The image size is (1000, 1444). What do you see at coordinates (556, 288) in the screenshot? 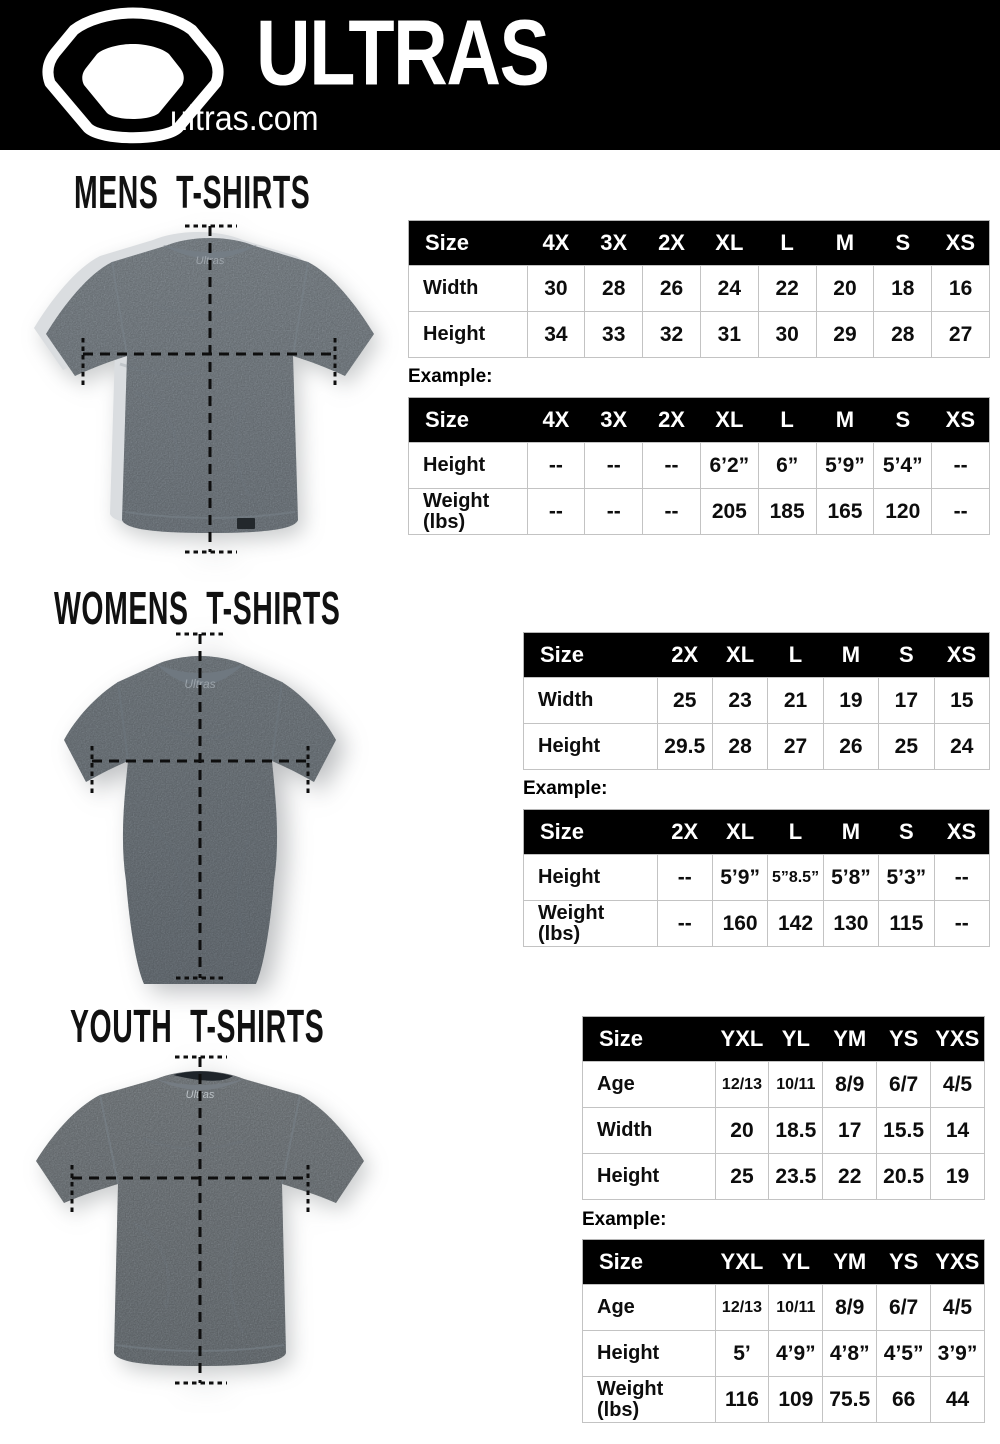
I see `value-cell: 30` at bounding box center [556, 288].